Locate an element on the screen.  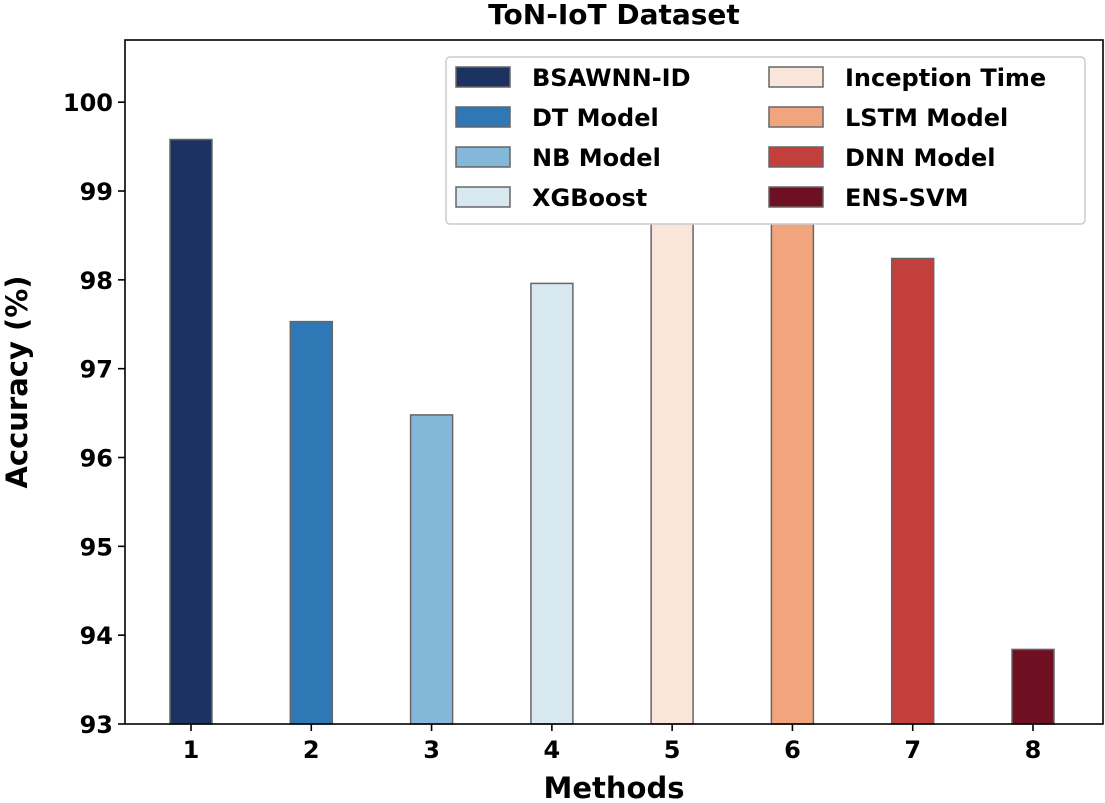
y-axis: 93 94 95 96 97 98 99 100 is located at coordinates (94, 414).